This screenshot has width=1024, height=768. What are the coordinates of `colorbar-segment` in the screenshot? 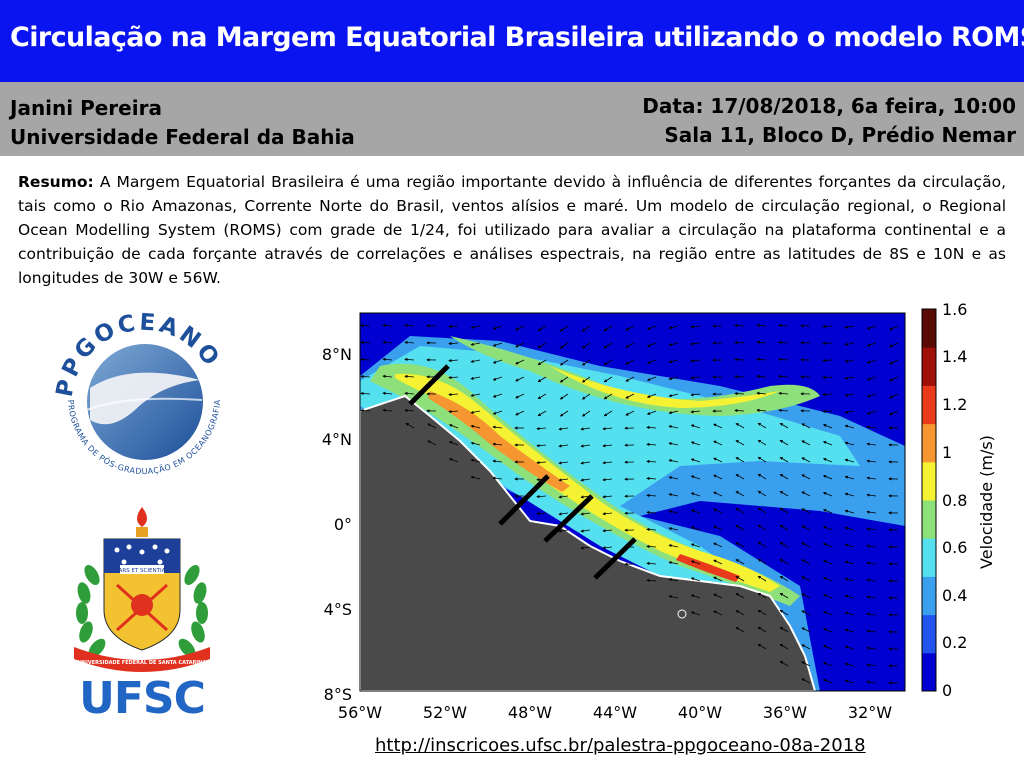 It's located at (929, 672).